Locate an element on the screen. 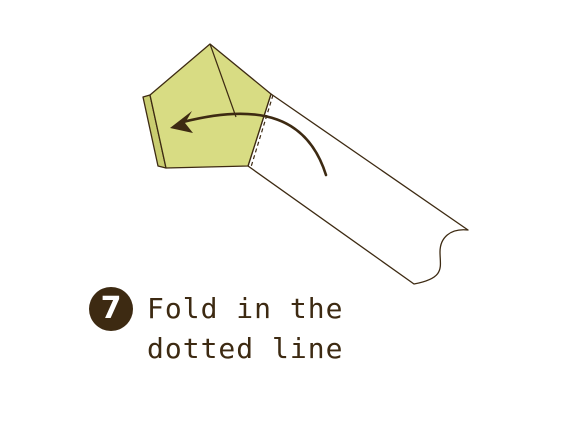 The width and height of the screenshot is (573, 441). instruction-line-1: Fold in the is located at coordinates (245, 308).